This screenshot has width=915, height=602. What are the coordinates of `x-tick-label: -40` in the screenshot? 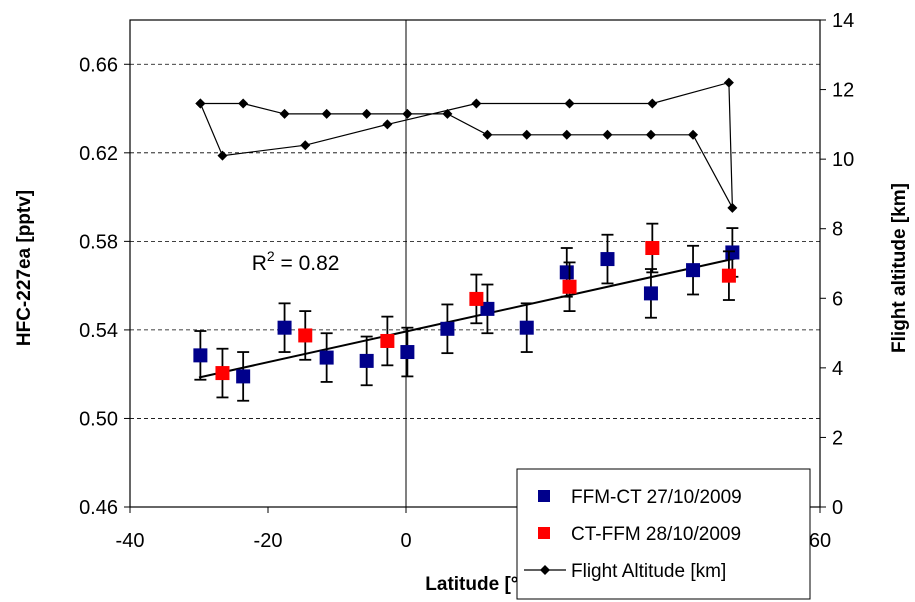 It's located at (130, 541).